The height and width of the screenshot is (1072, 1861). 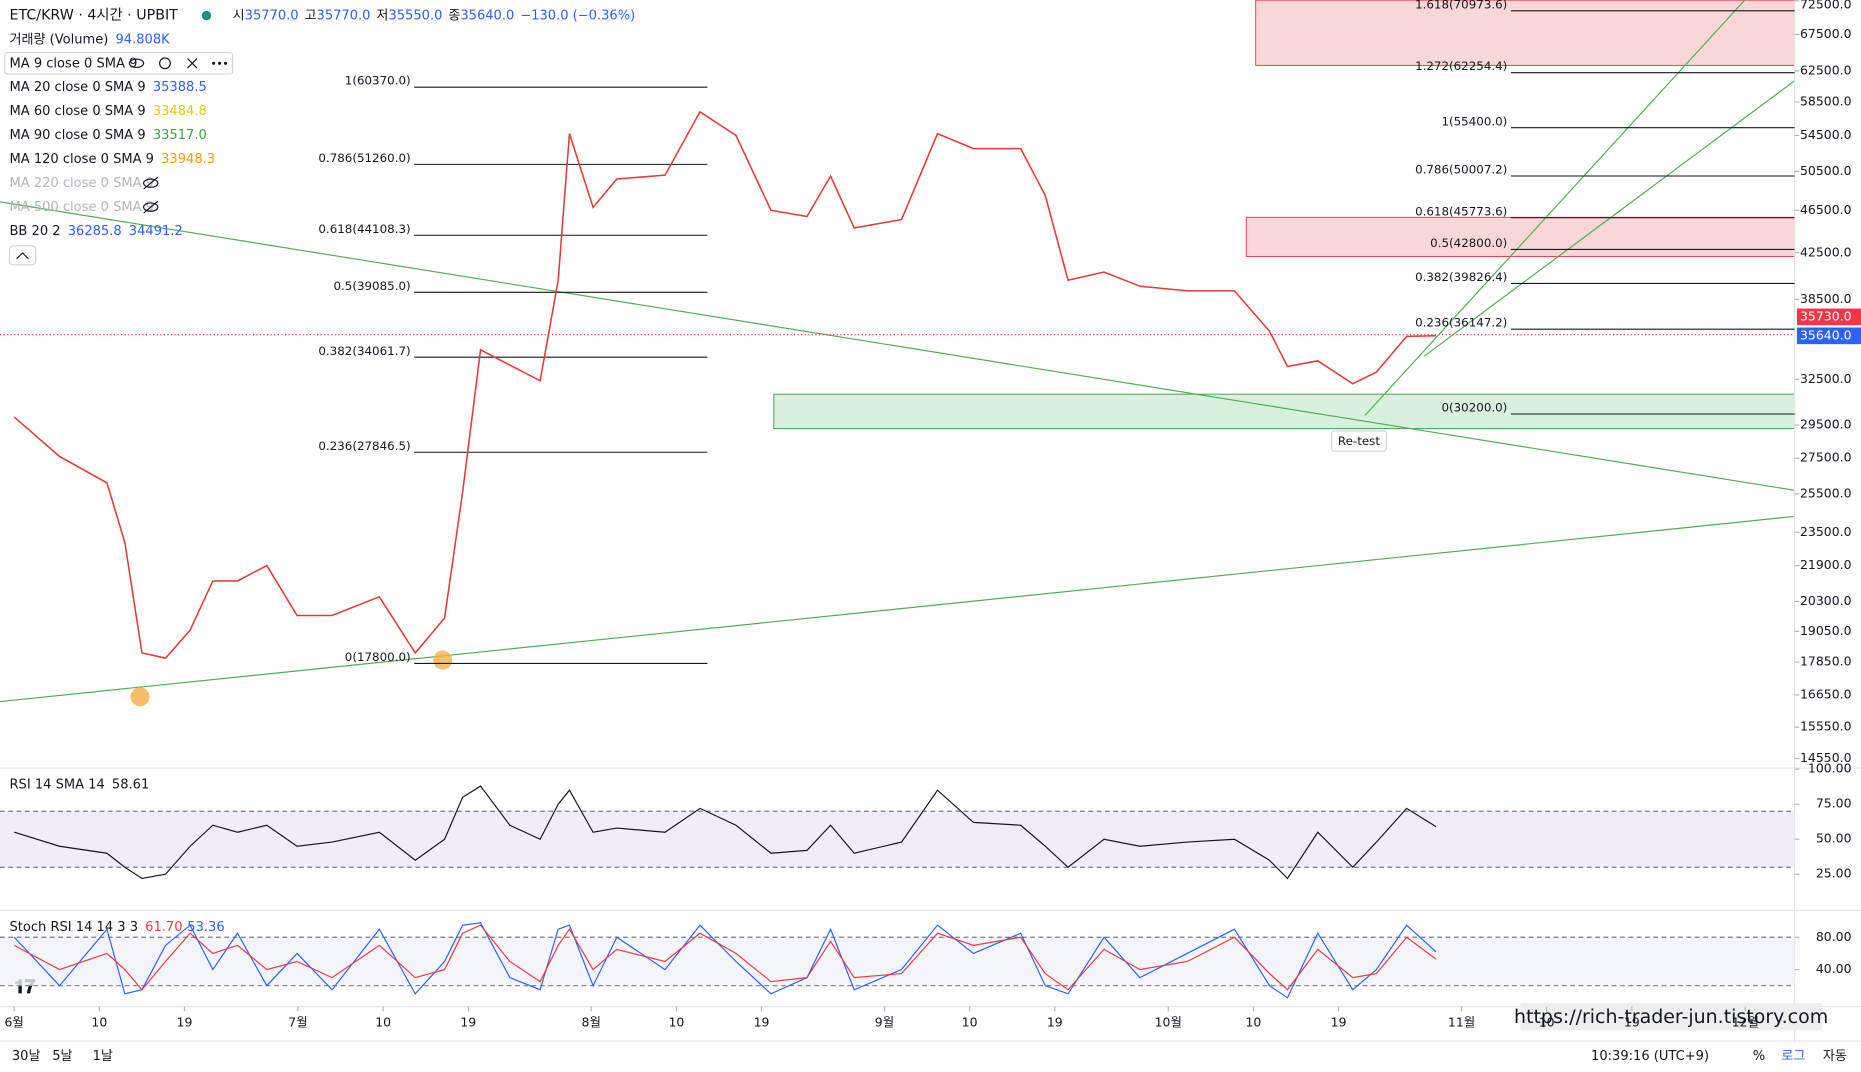 What do you see at coordinates (156, 231) in the screenshot?
I see `indicator-value: 34491.2` at bounding box center [156, 231].